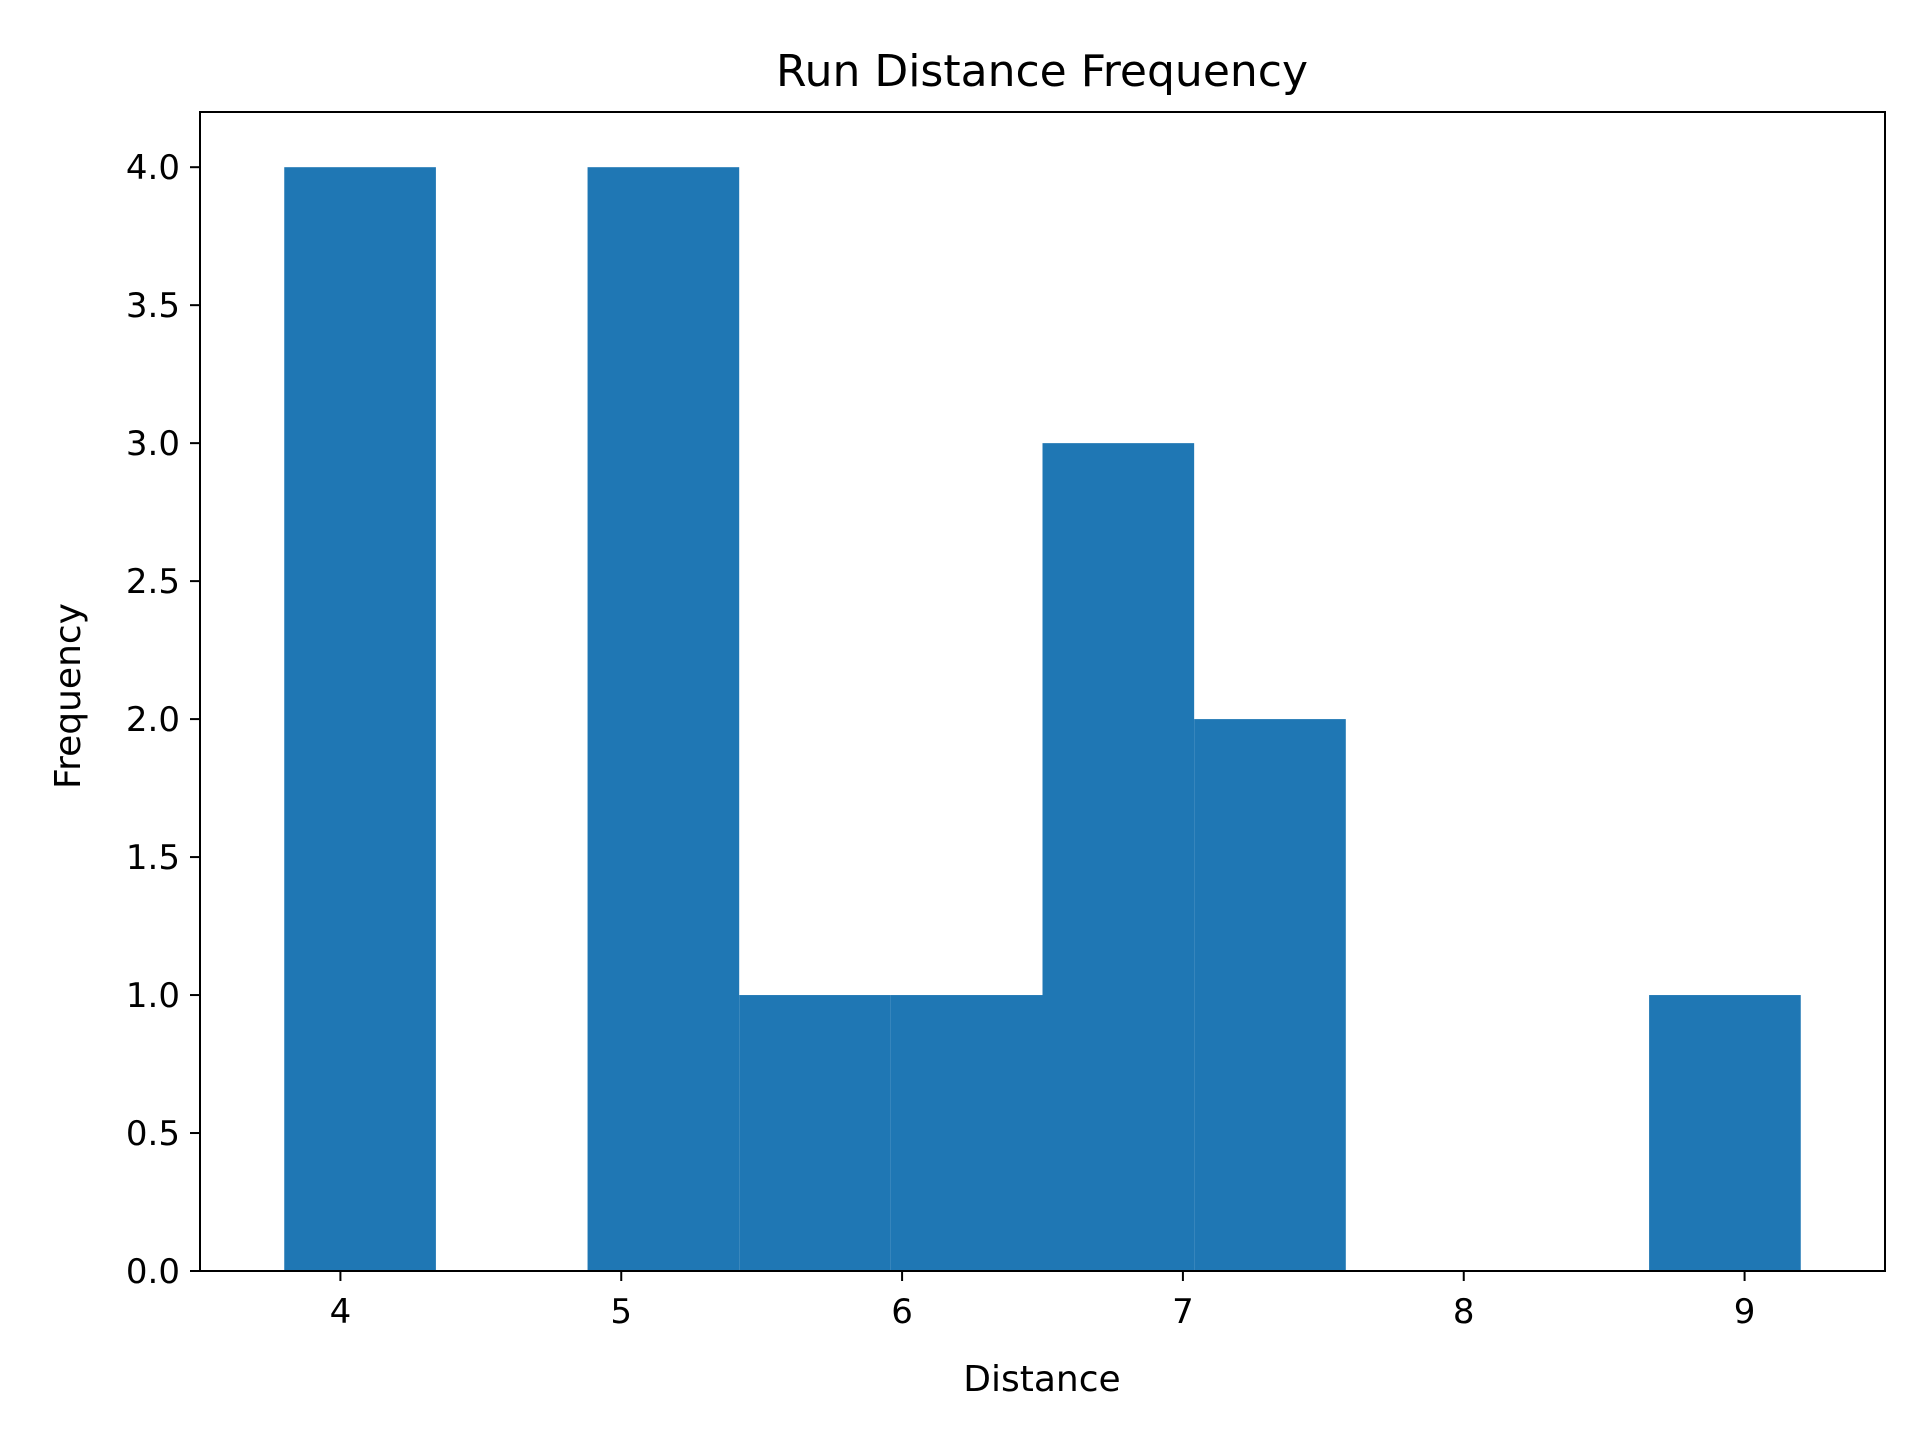 This screenshot has width=1920, height=1440. Describe the element at coordinates (153, 582) in the screenshot. I see `y-tick-label: 2.5` at that location.